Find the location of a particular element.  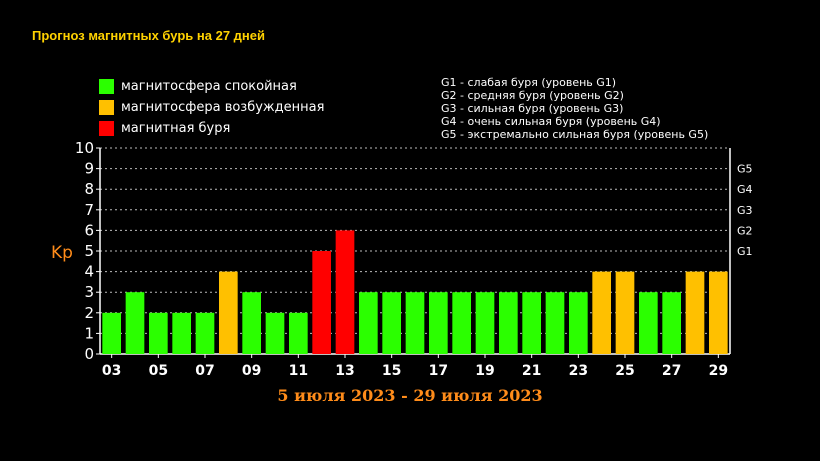

g-tick-label-g4: G4 is located at coordinates (745, 189).